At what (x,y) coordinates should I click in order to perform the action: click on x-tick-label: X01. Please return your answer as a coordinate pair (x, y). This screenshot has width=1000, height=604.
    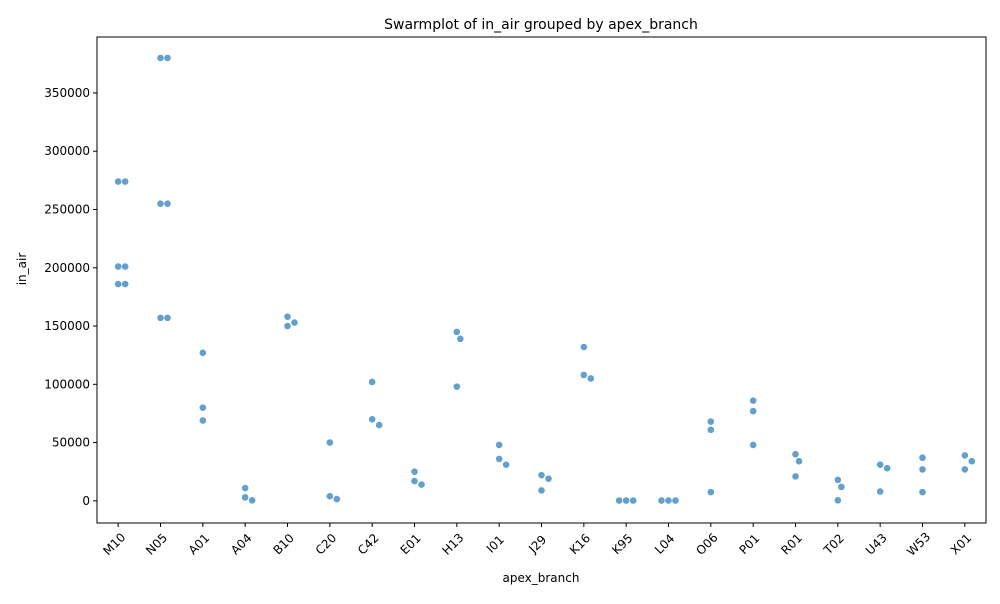
    Looking at the image, I should click on (961, 544).